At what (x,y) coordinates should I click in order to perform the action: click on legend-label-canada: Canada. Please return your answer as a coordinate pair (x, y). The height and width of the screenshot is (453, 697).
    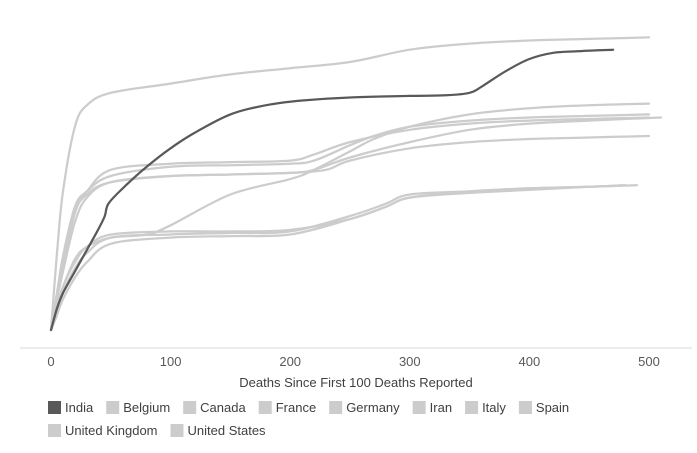
    Looking at the image, I should click on (223, 407).